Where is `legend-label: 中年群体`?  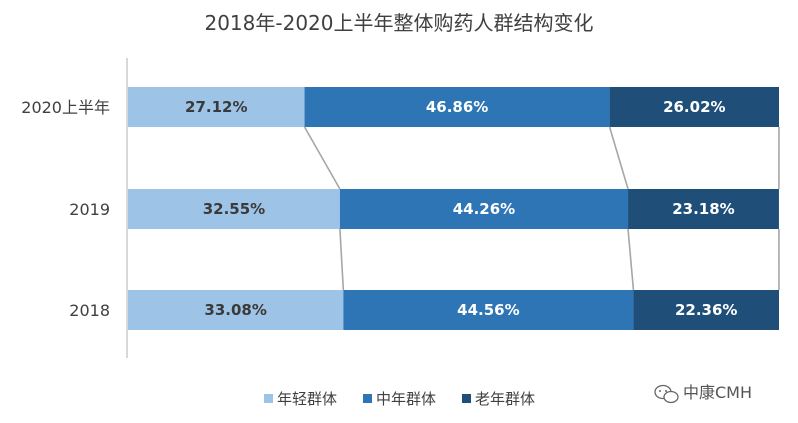
legend-label: 中年群体 is located at coordinates (406, 399).